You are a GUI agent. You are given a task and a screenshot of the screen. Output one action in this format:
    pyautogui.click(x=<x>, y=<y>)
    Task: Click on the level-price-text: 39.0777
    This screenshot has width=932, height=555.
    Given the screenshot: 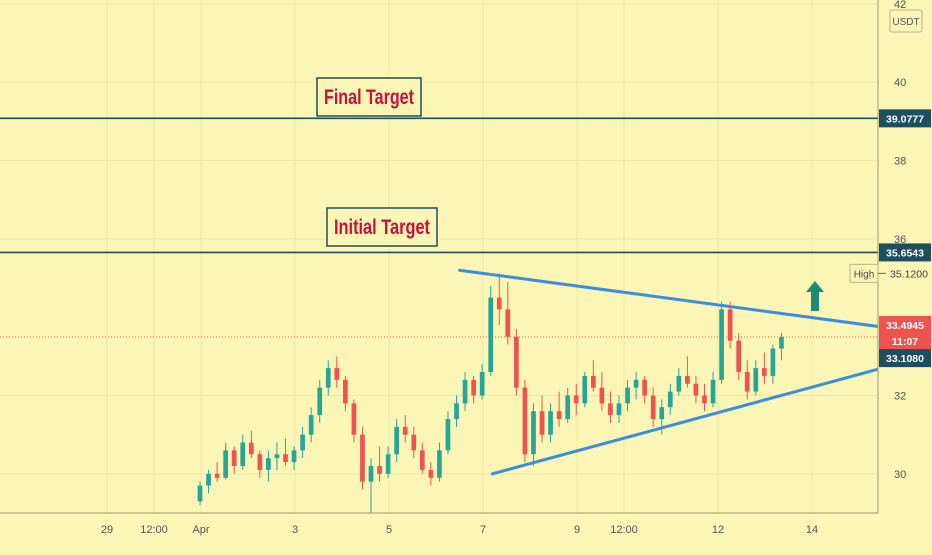 What is the action you would take?
    pyautogui.click(x=905, y=119)
    